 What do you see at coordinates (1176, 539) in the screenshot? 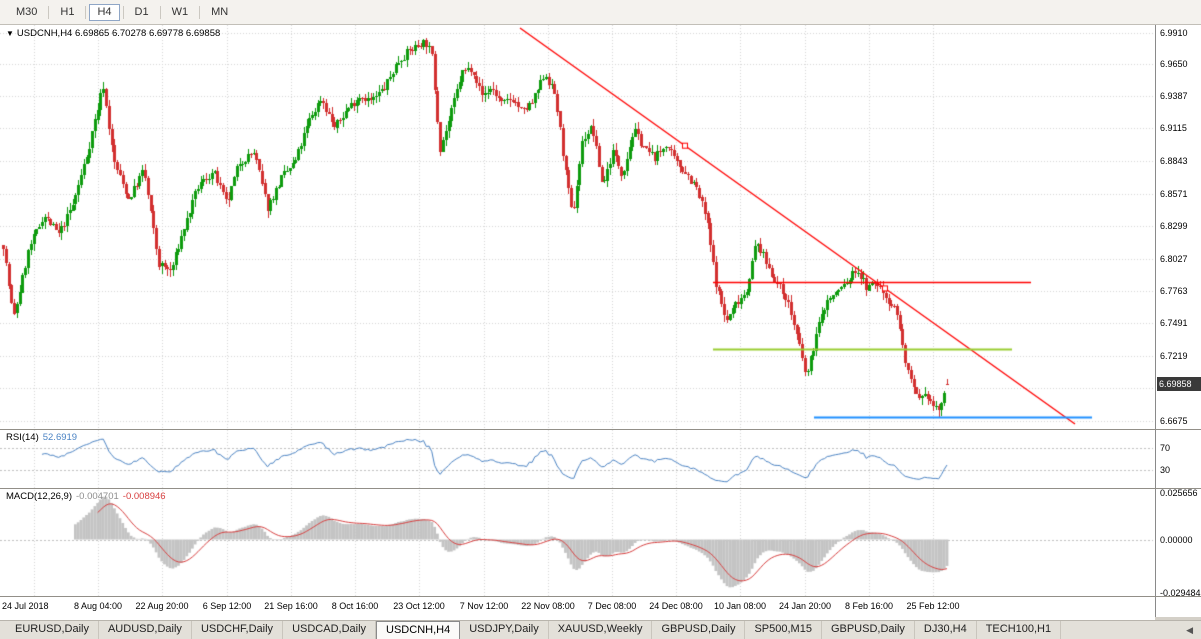
I see `macd-axis-label: 0.00000` at bounding box center [1176, 539].